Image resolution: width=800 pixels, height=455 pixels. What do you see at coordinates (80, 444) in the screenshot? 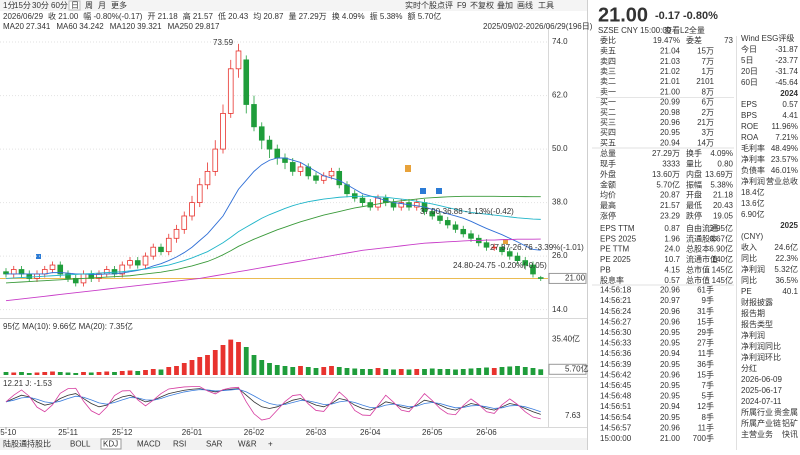
I see `indicator-tab: BOLL` at bounding box center [80, 444].